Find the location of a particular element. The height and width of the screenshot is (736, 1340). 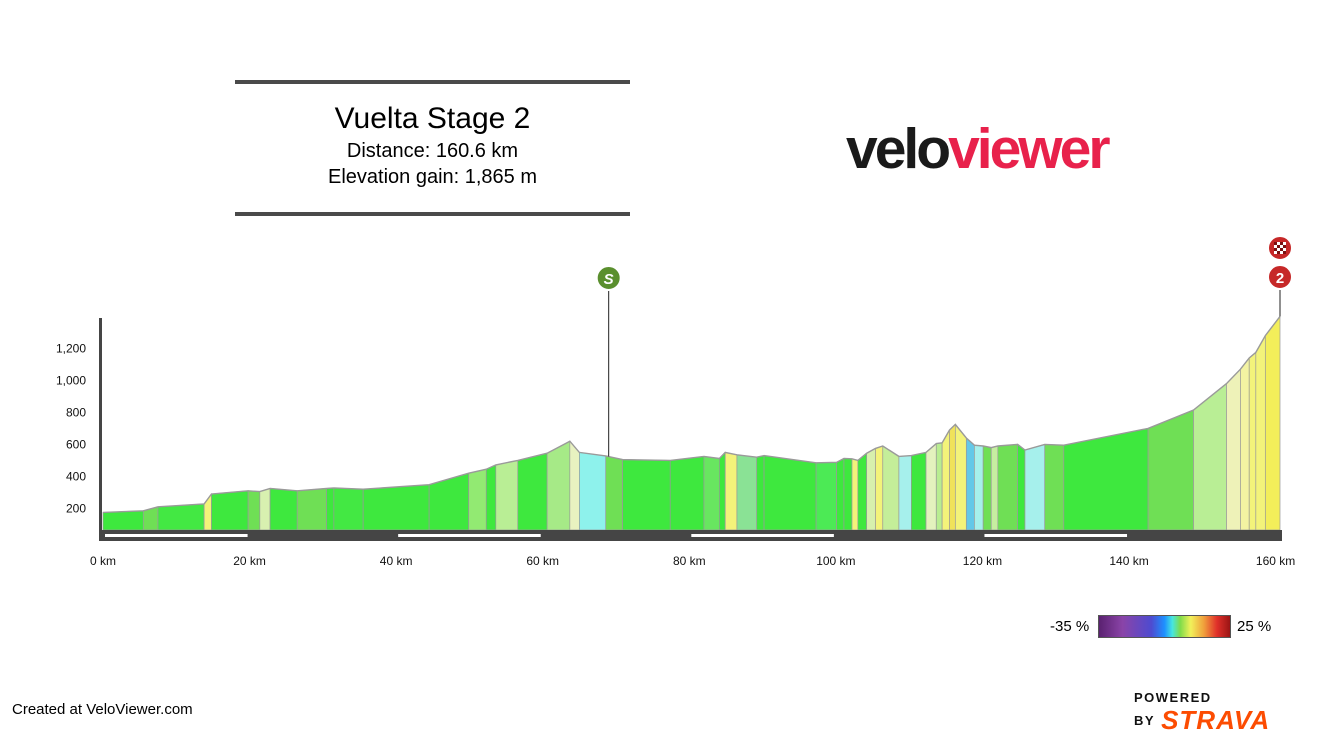

checkered-flag-icon is located at coordinates (1280, 248).